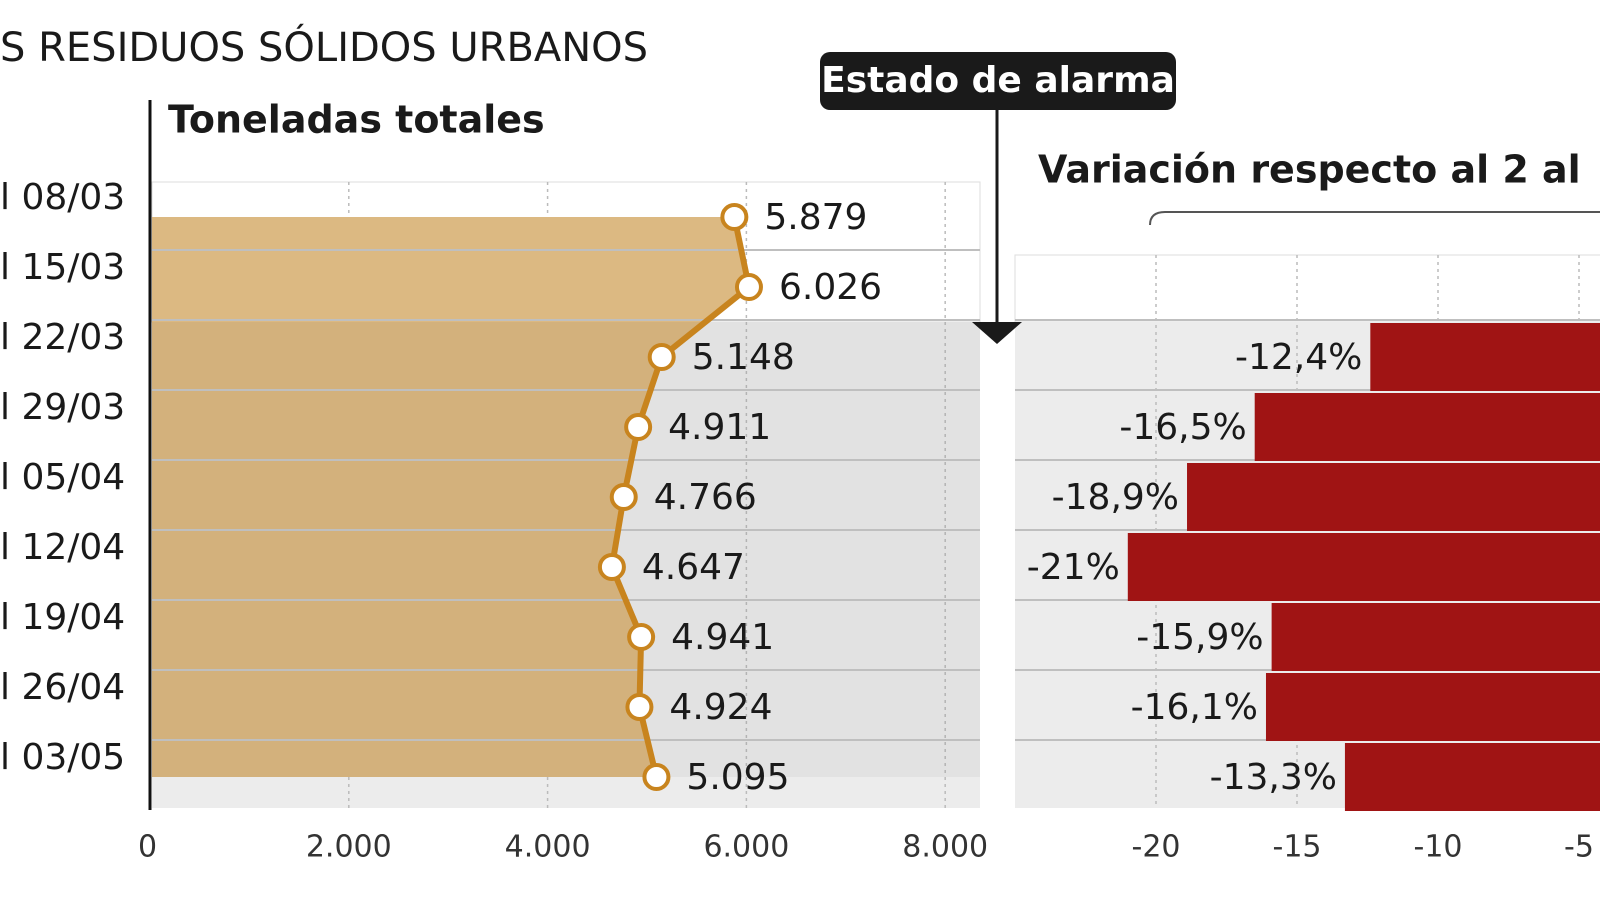 The width and height of the screenshot is (1600, 900). I want to click on category-label: l 08/03, so click(62, 197).